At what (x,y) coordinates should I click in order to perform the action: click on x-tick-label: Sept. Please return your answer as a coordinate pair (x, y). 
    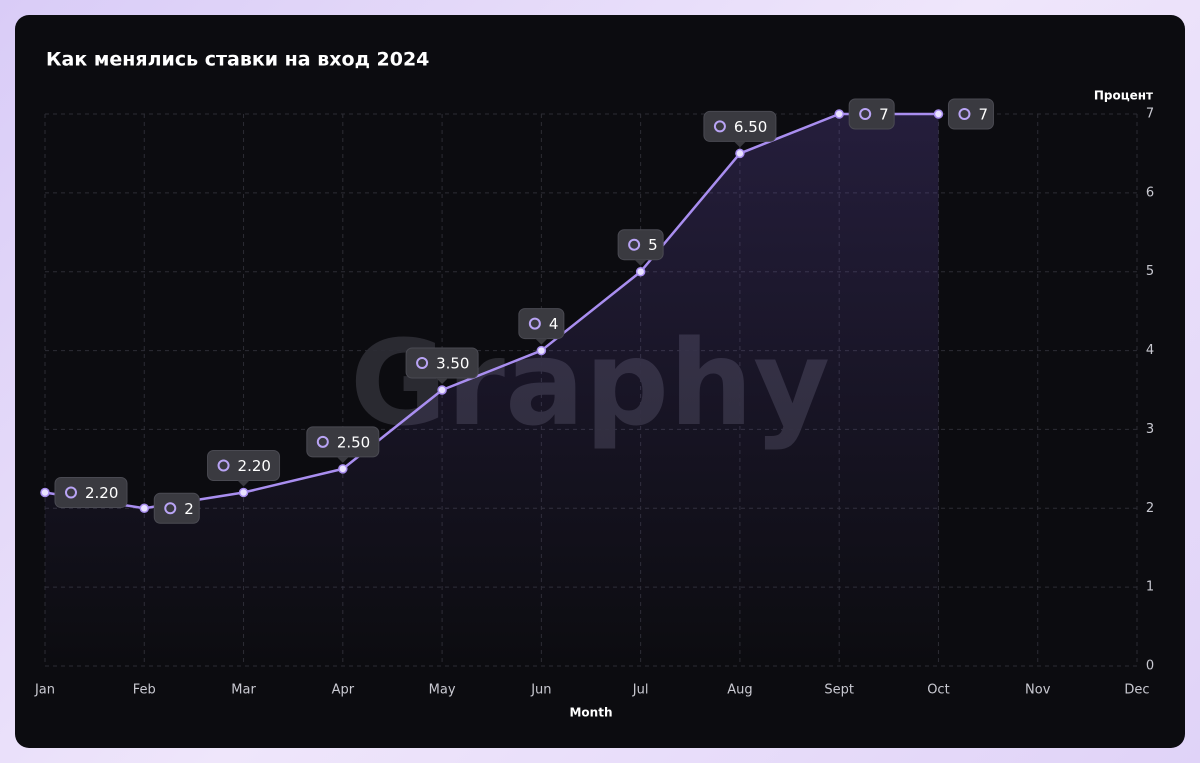
    Looking at the image, I should click on (839, 690).